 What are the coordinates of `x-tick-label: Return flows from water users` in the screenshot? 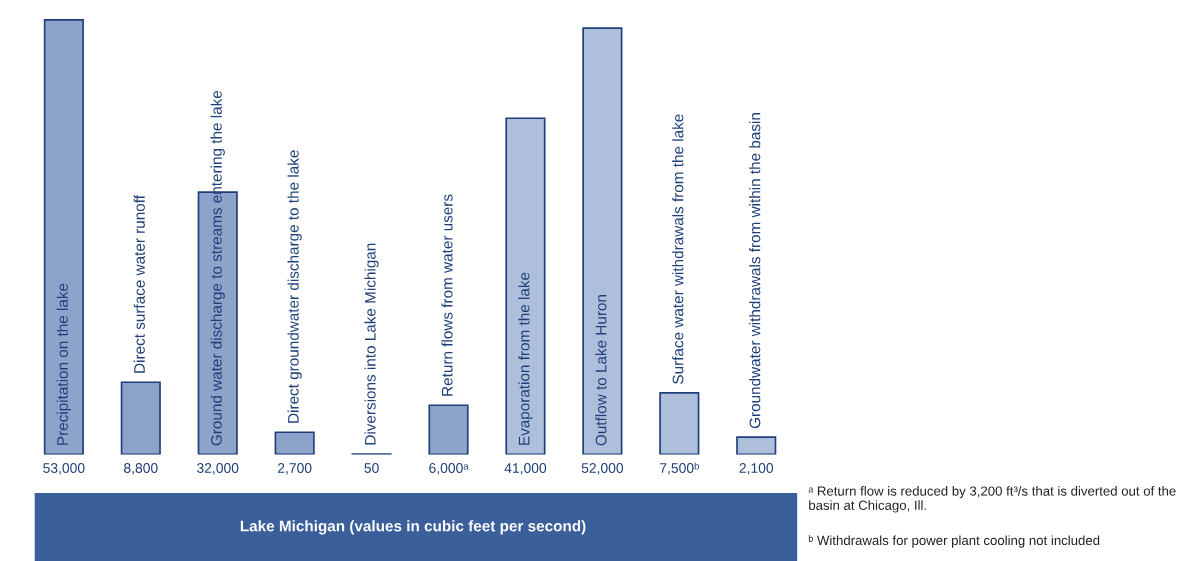 It's located at (447, 295).